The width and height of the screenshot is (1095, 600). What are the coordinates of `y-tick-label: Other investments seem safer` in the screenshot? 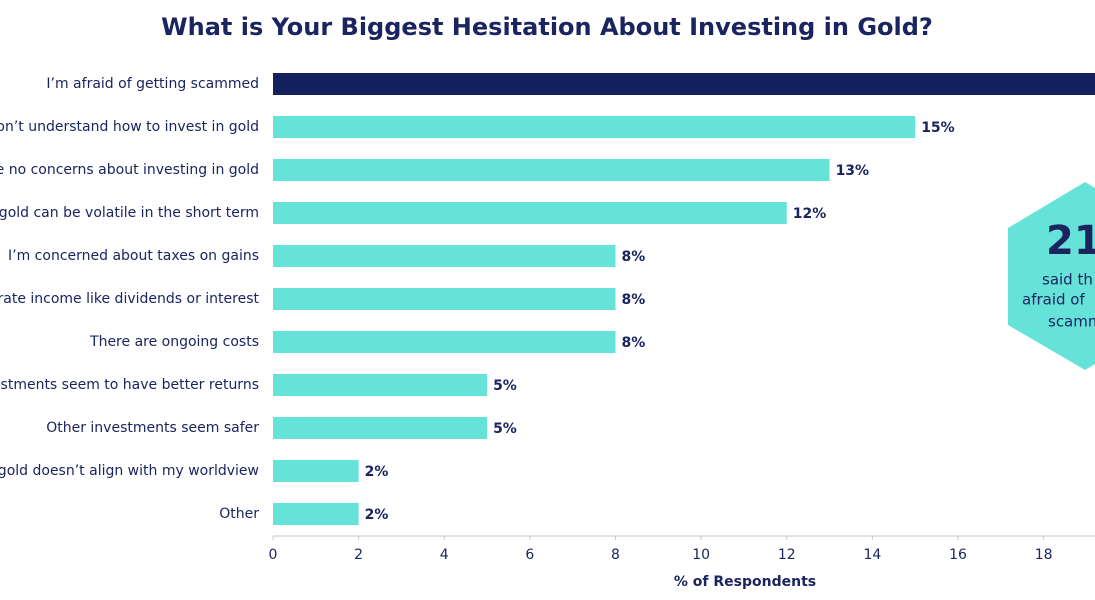 It's located at (152, 428).